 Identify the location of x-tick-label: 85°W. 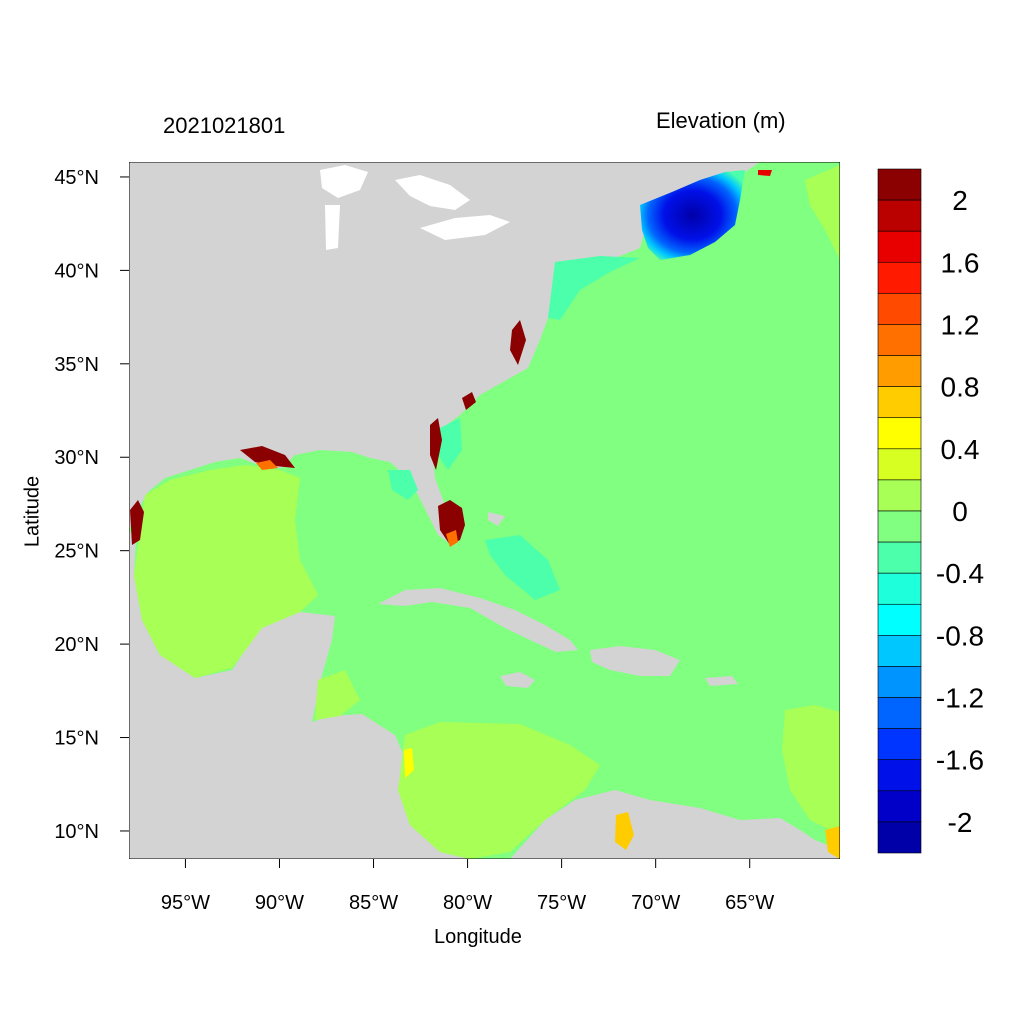
(373, 903).